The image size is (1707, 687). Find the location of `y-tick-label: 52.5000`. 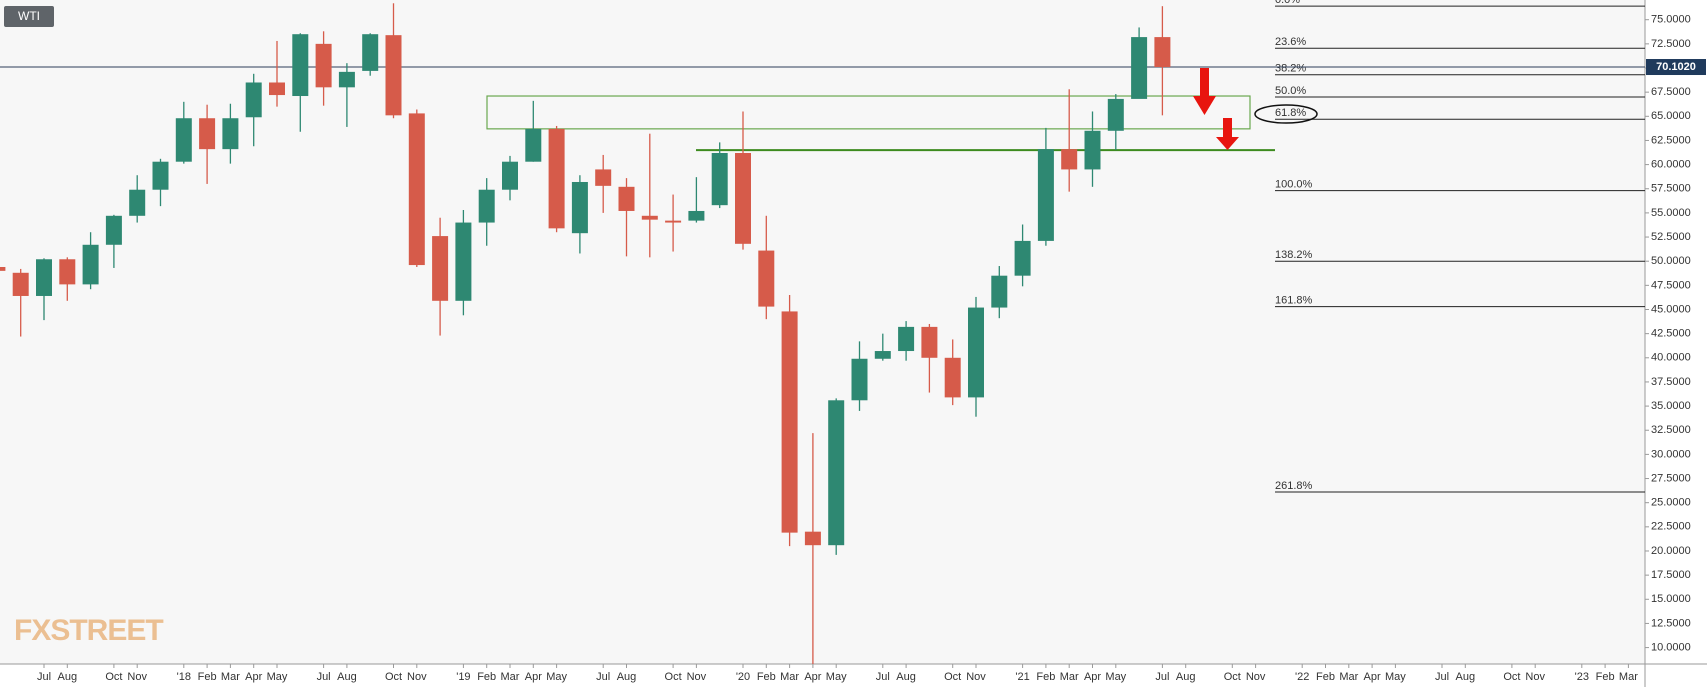

y-tick-label: 52.5000 is located at coordinates (1671, 237).